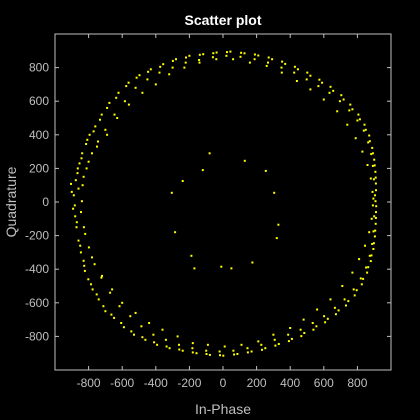 Image resolution: width=420 pixels, height=420 pixels. I want to click on x-tick-label: 200, so click(257, 383).